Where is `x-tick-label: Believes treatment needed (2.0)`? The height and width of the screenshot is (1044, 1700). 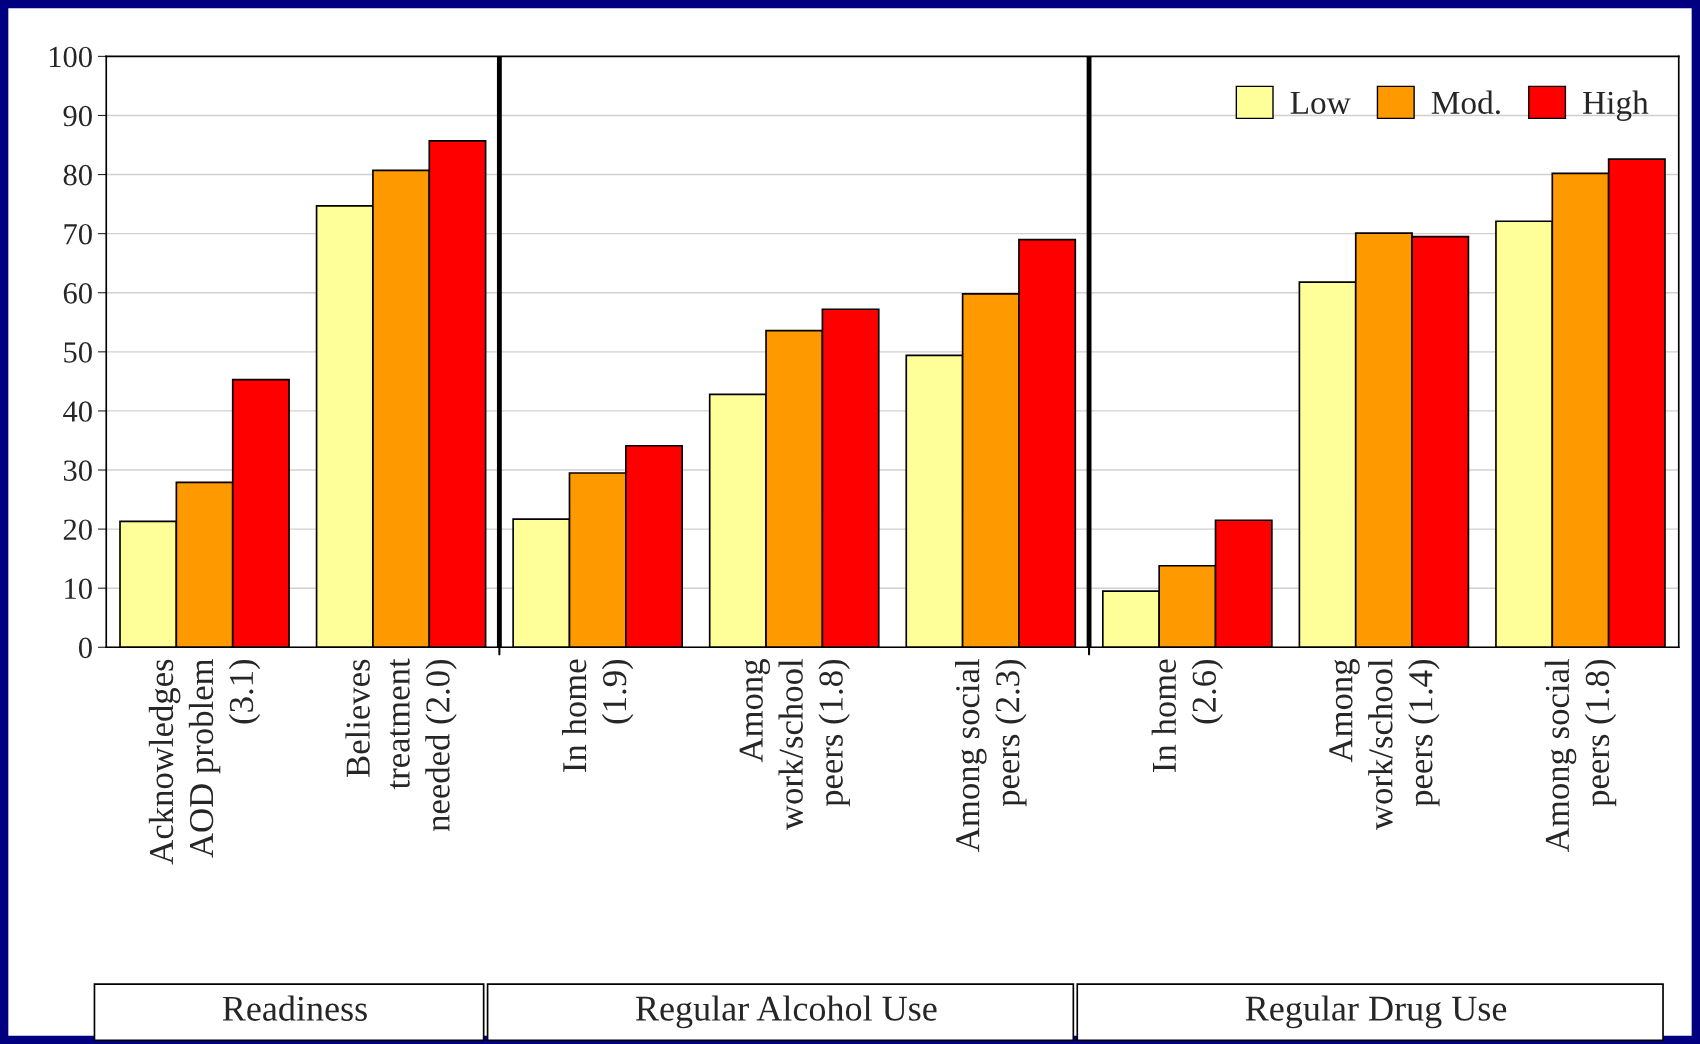 x-tick-label: Believes treatment needed (2.0) is located at coordinates (401, 745).